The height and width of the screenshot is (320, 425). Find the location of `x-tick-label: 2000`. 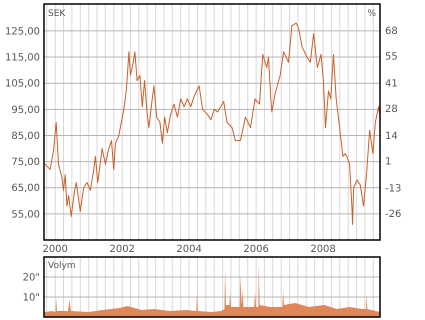

x-tick-label: 2000 is located at coordinates (55, 249).